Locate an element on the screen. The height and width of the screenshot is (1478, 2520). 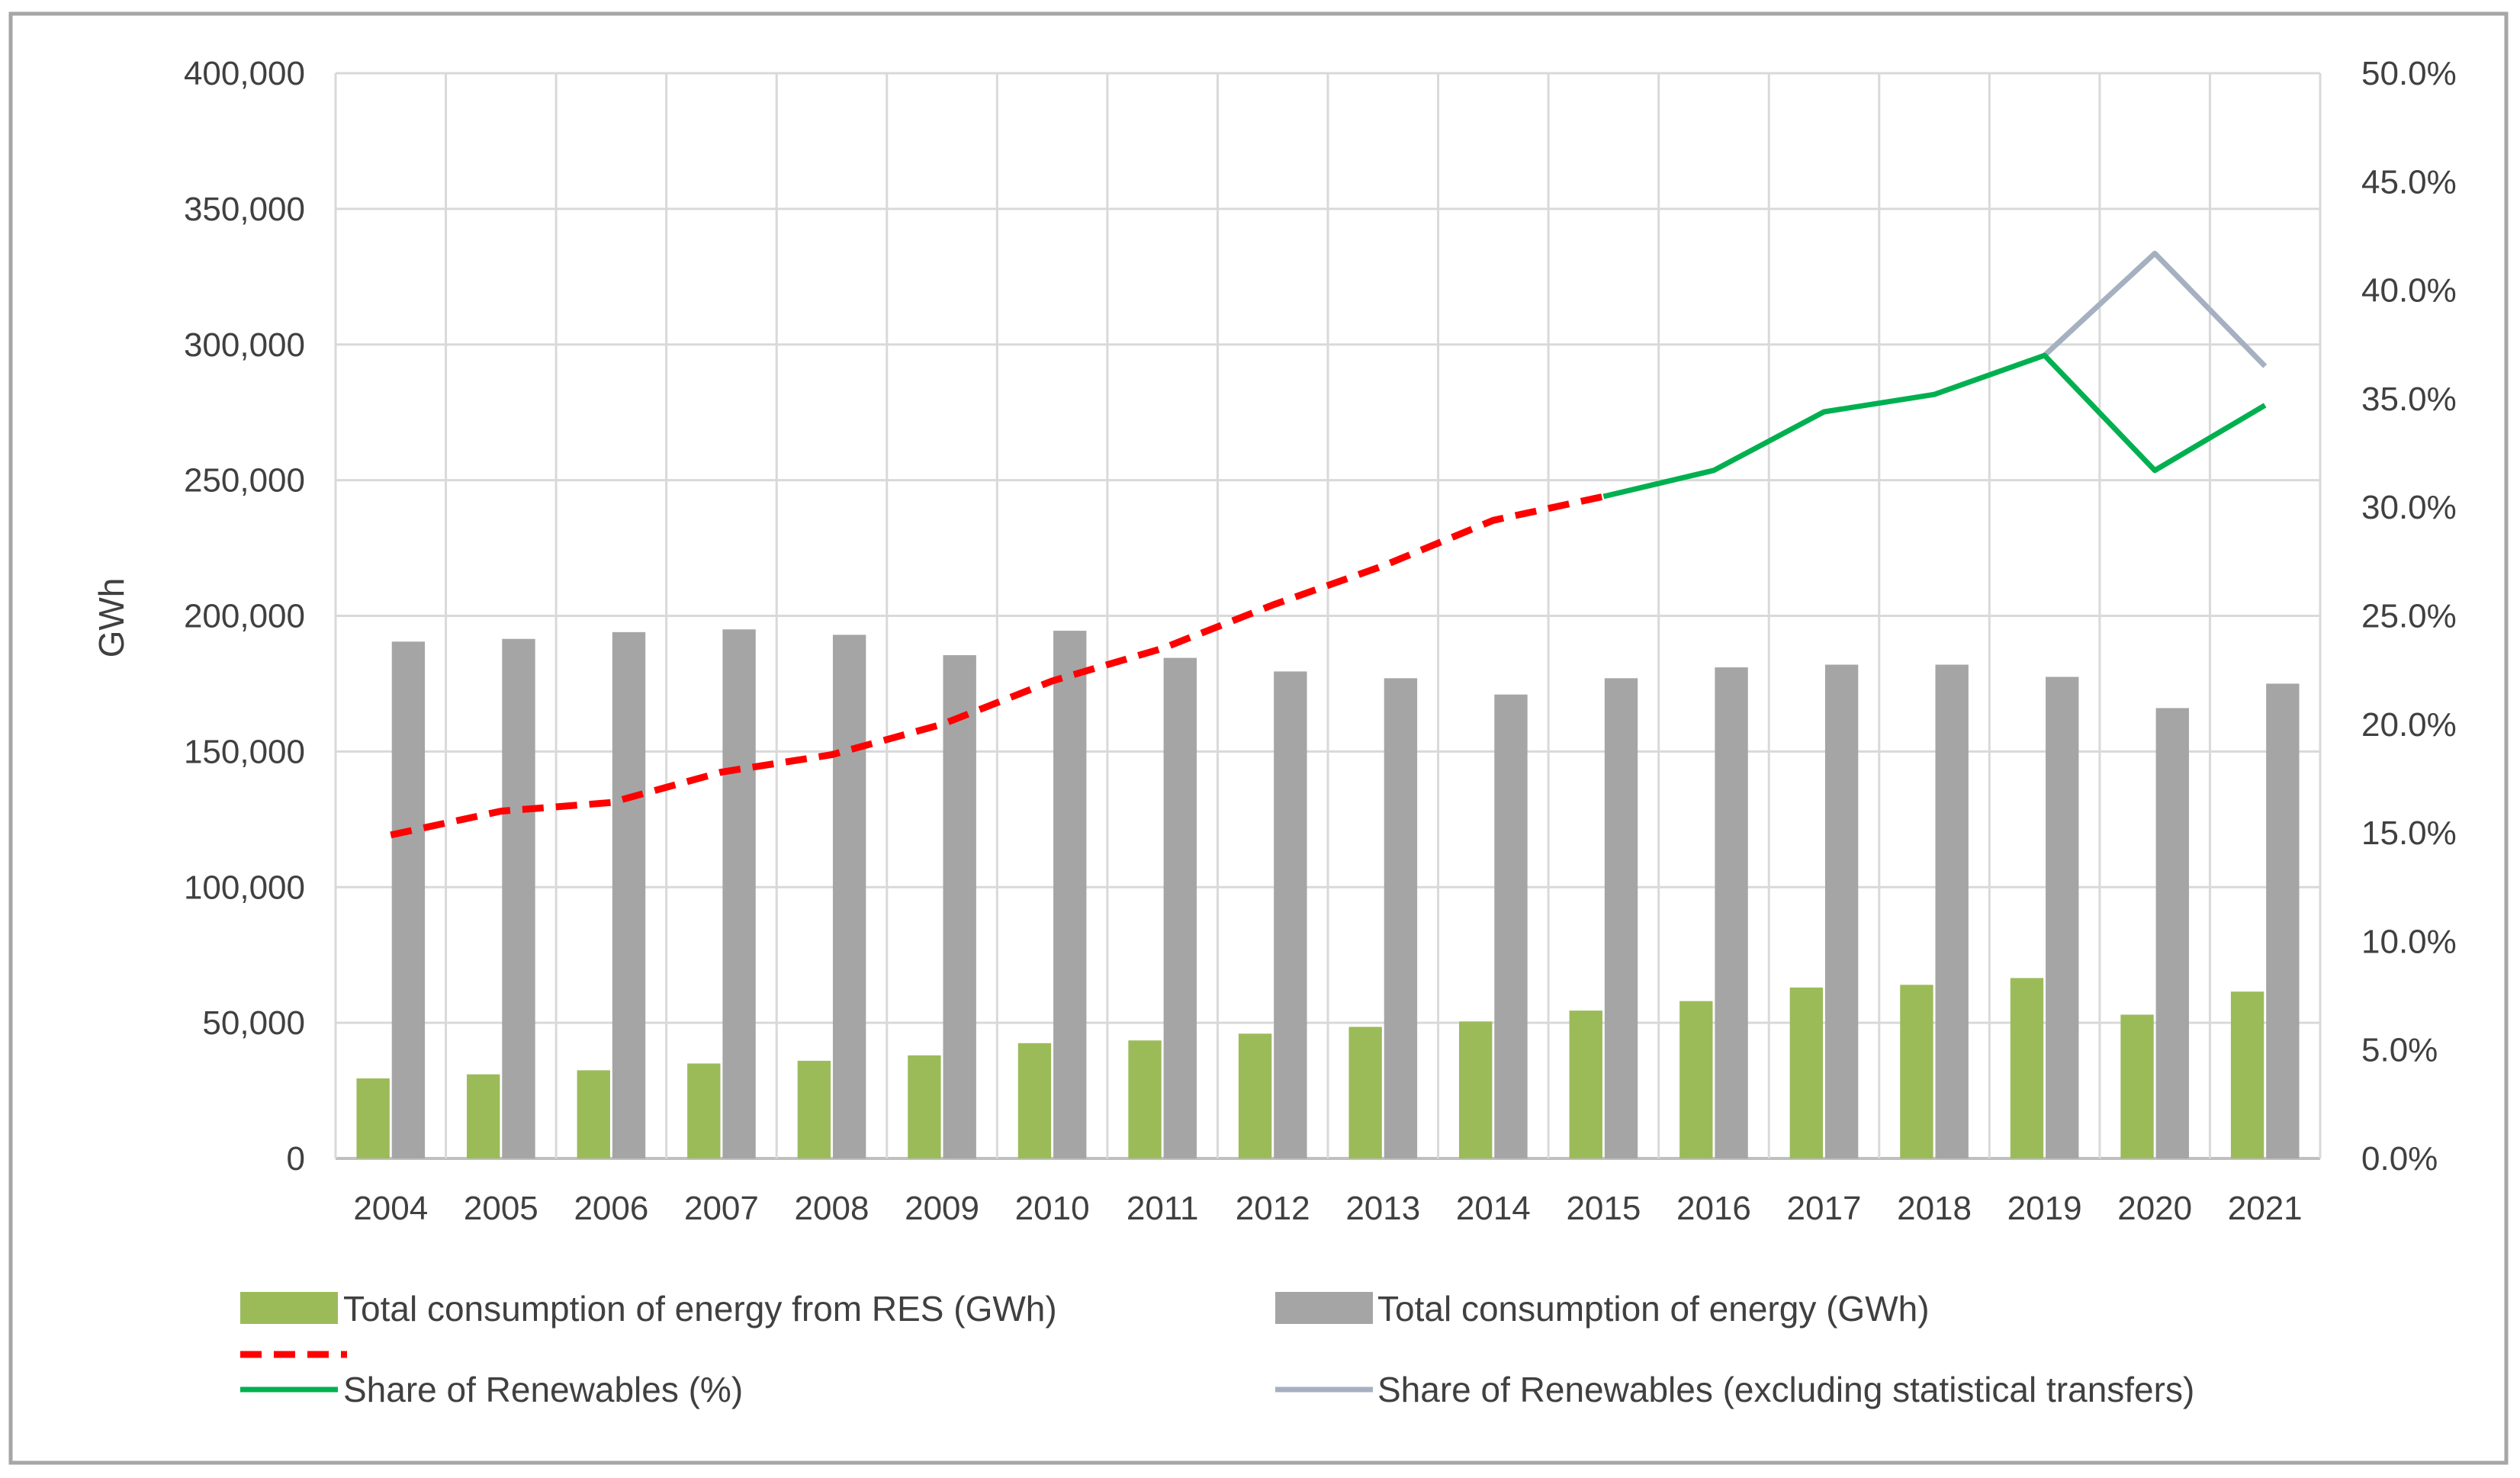
y-tick-label: 300,000 is located at coordinates (244, 345).